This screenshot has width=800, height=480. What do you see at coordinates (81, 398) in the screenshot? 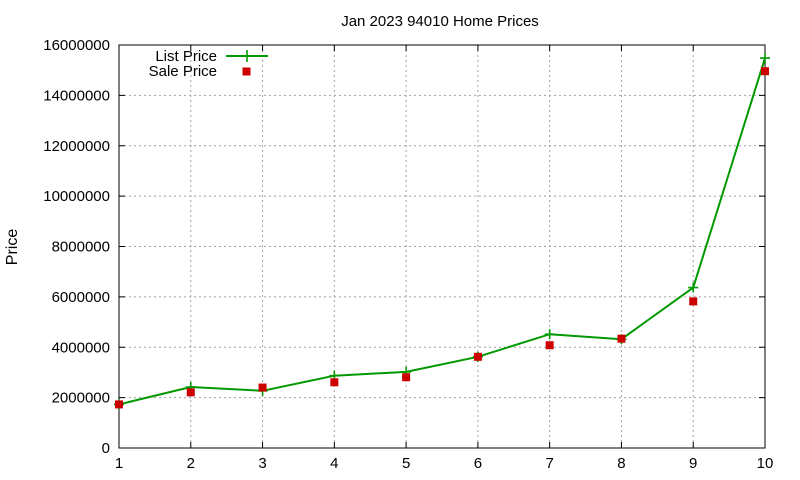
I see `y-tick-label: 2000000` at bounding box center [81, 398].